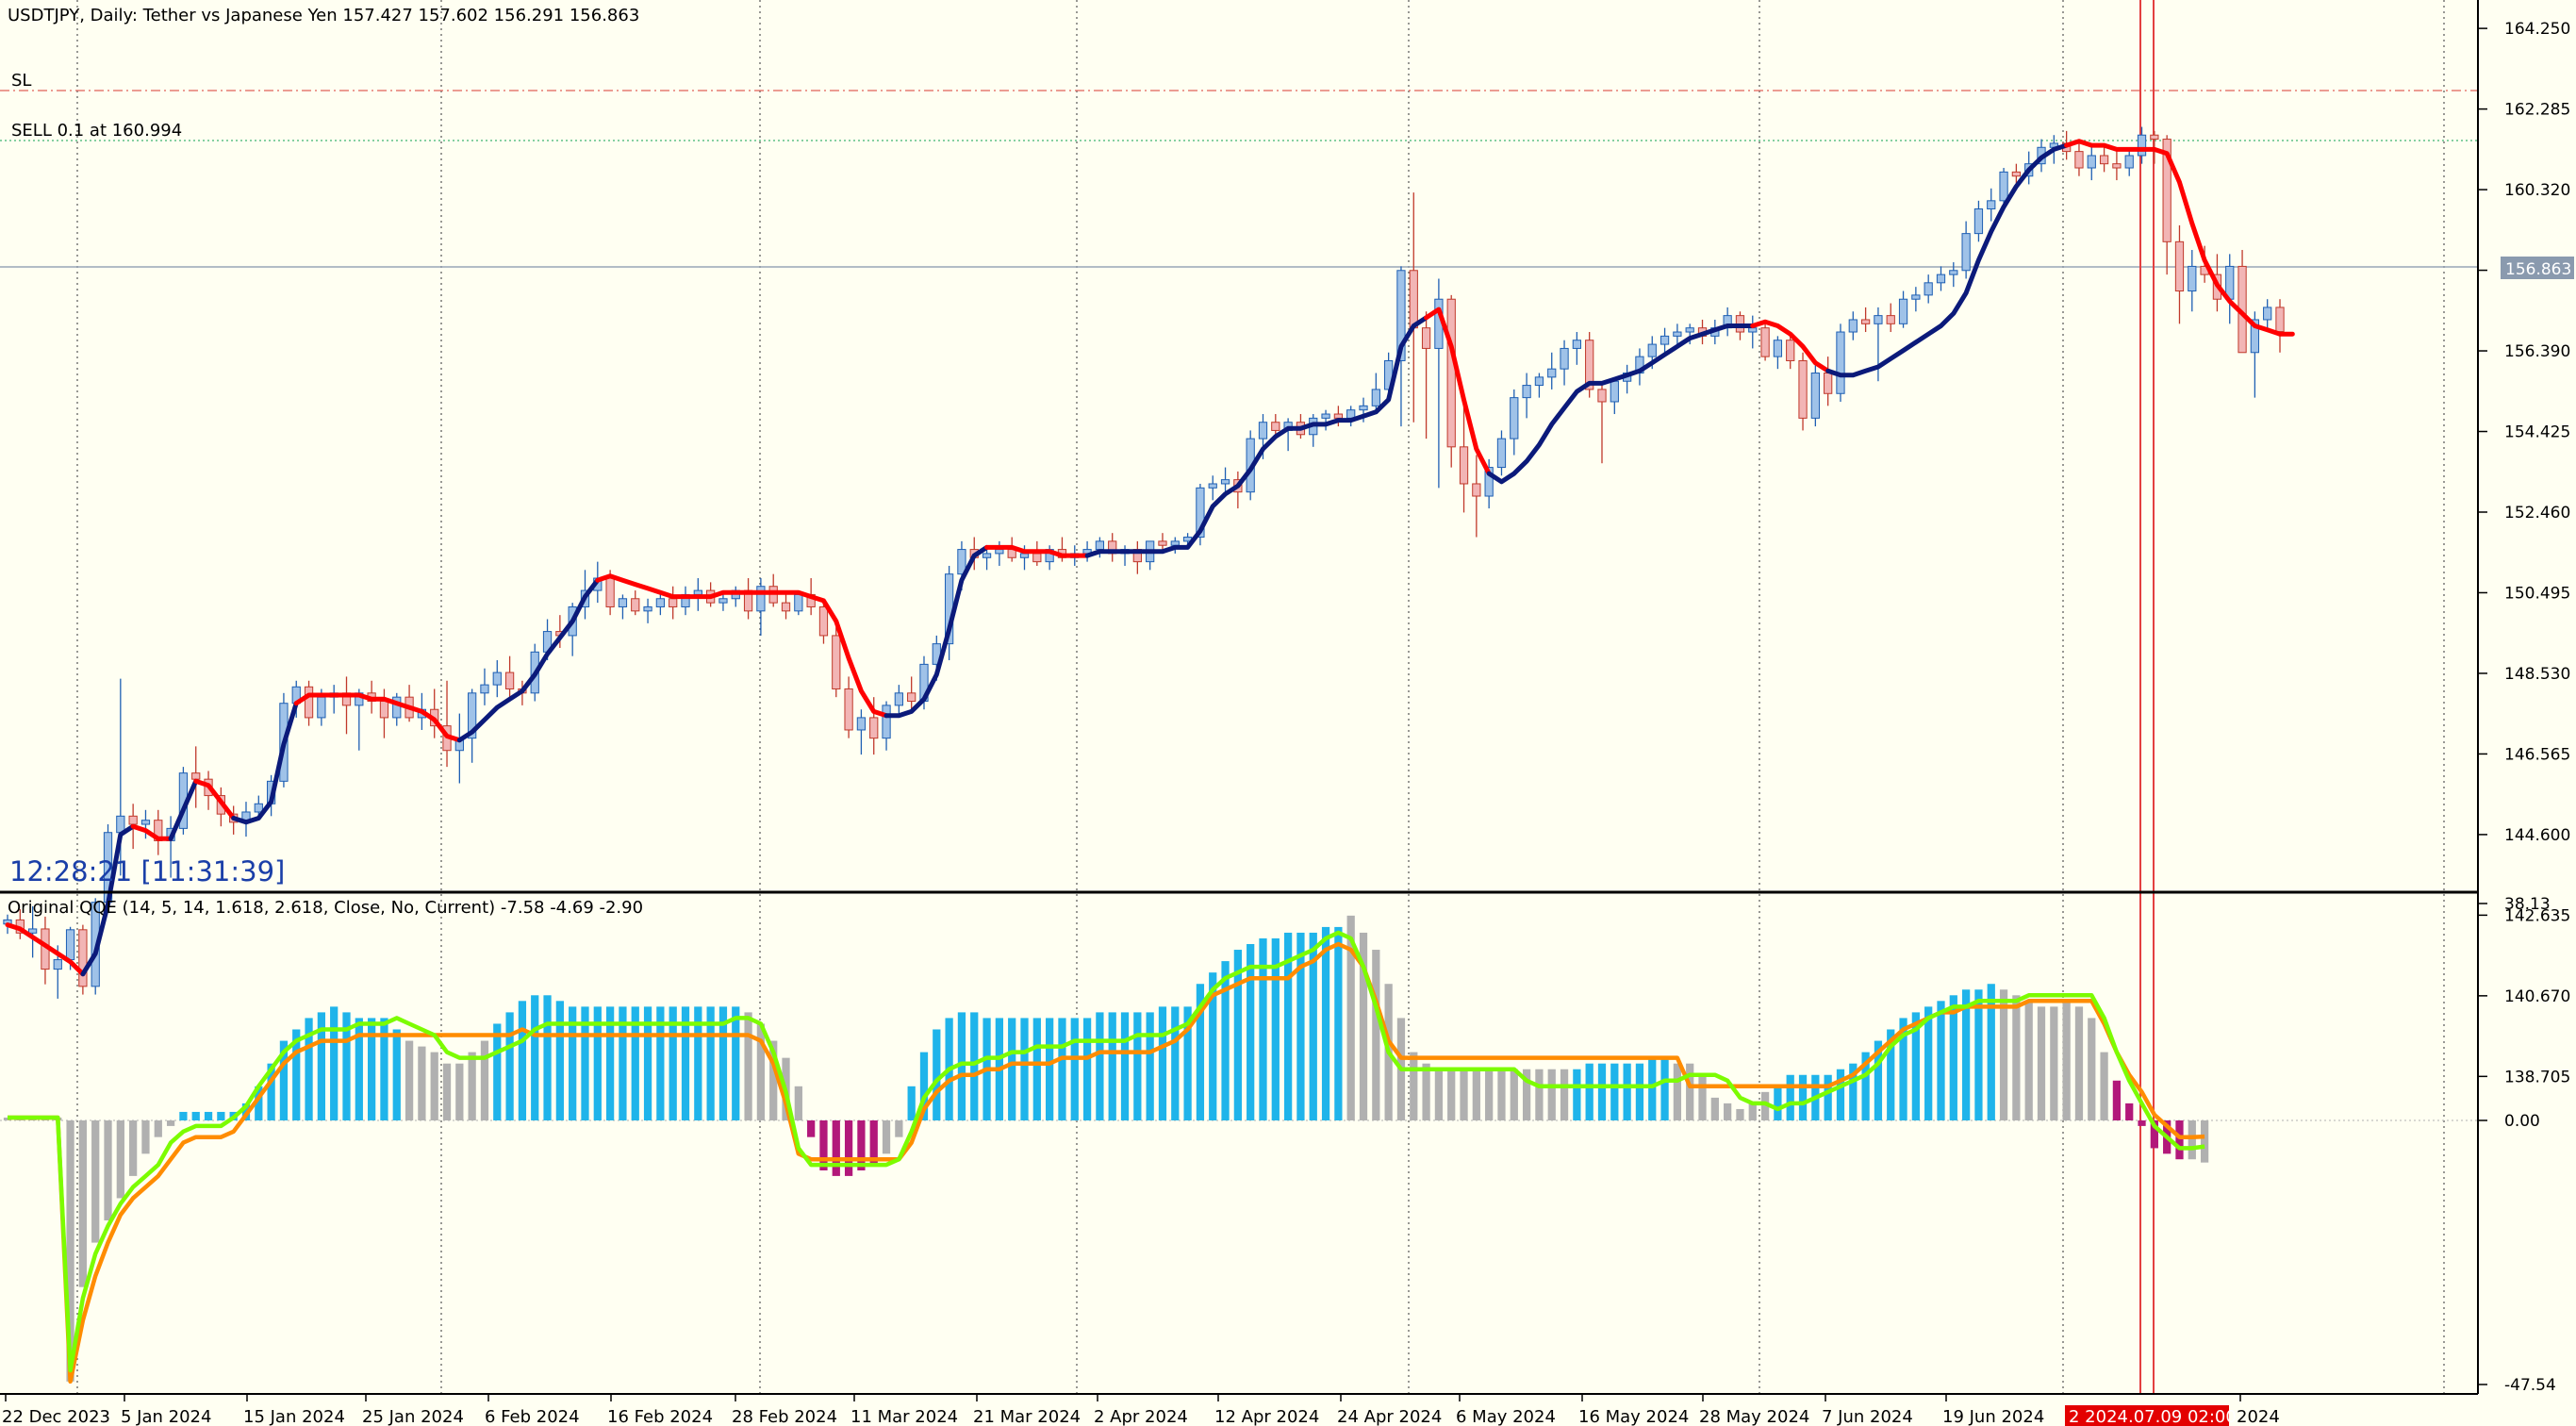 The image size is (2576, 1426). What do you see at coordinates (2537, 1077) in the screenshot?
I see `price-tick-label: 138.705` at bounding box center [2537, 1077].